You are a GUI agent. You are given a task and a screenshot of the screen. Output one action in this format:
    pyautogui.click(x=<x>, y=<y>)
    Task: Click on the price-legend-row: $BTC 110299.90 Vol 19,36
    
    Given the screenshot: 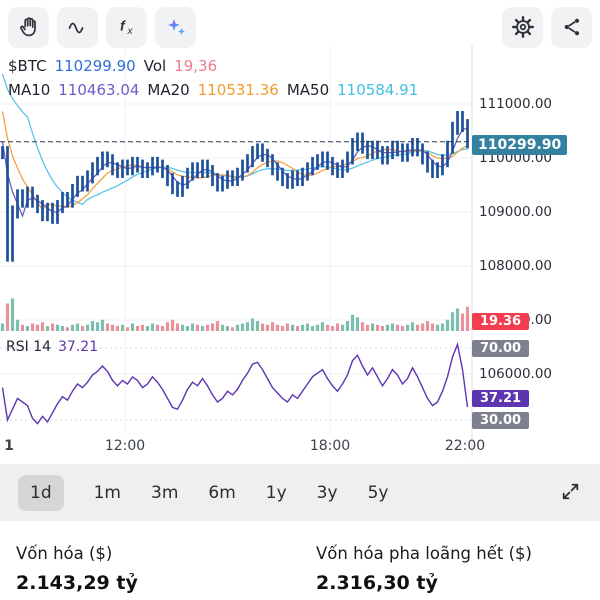 What is the action you would take?
    pyautogui.click(x=112, y=66)
    